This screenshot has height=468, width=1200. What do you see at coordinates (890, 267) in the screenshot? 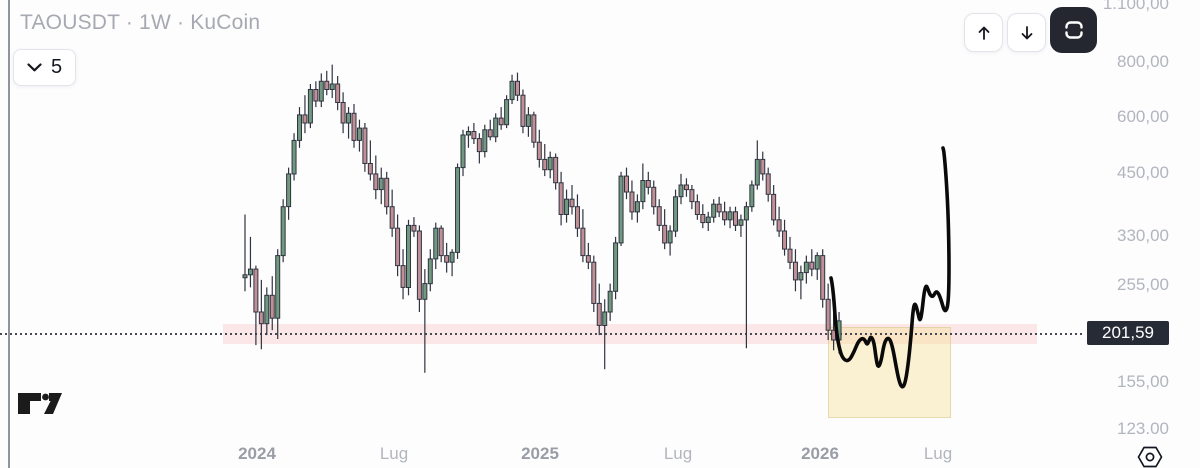
I see `projection-drawing` at bounding box center [890, 267].